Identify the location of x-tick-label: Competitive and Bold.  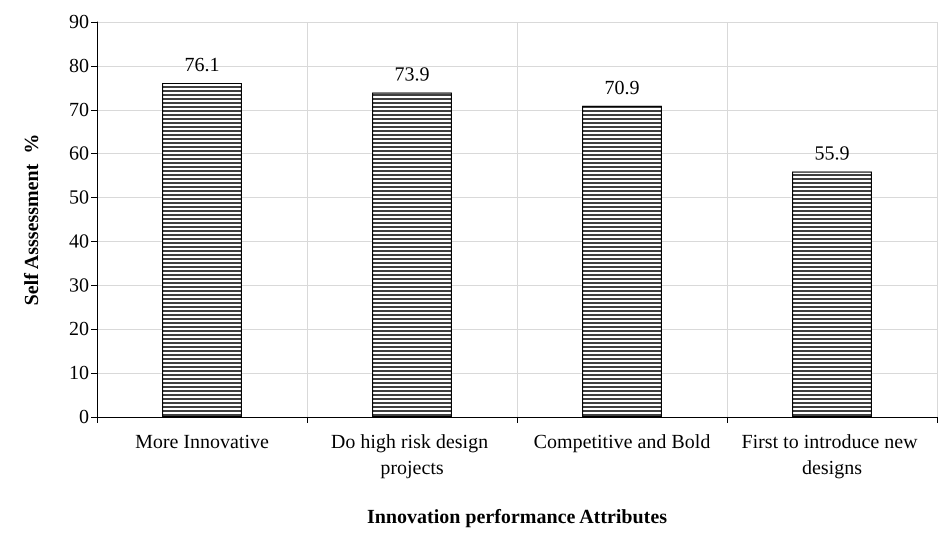
(622, 442).